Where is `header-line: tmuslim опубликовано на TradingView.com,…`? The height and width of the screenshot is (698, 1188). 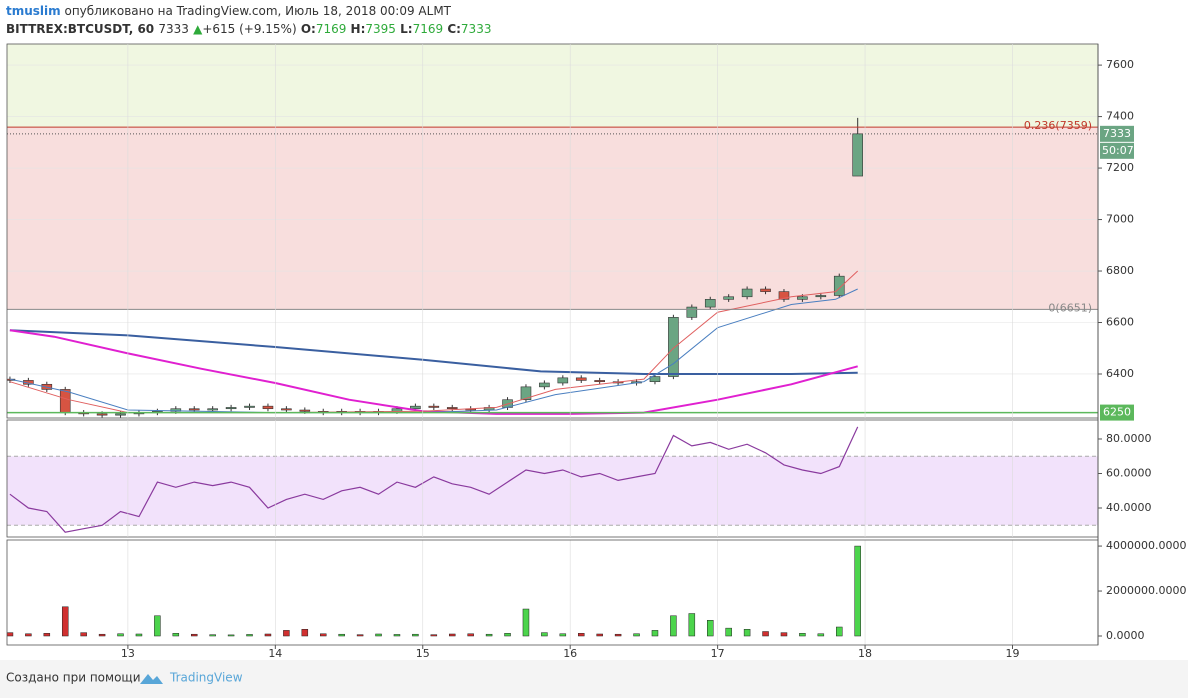 header-line: tmuslim опубликовано на TradingView.com,… is located at coordinates (229, 11).